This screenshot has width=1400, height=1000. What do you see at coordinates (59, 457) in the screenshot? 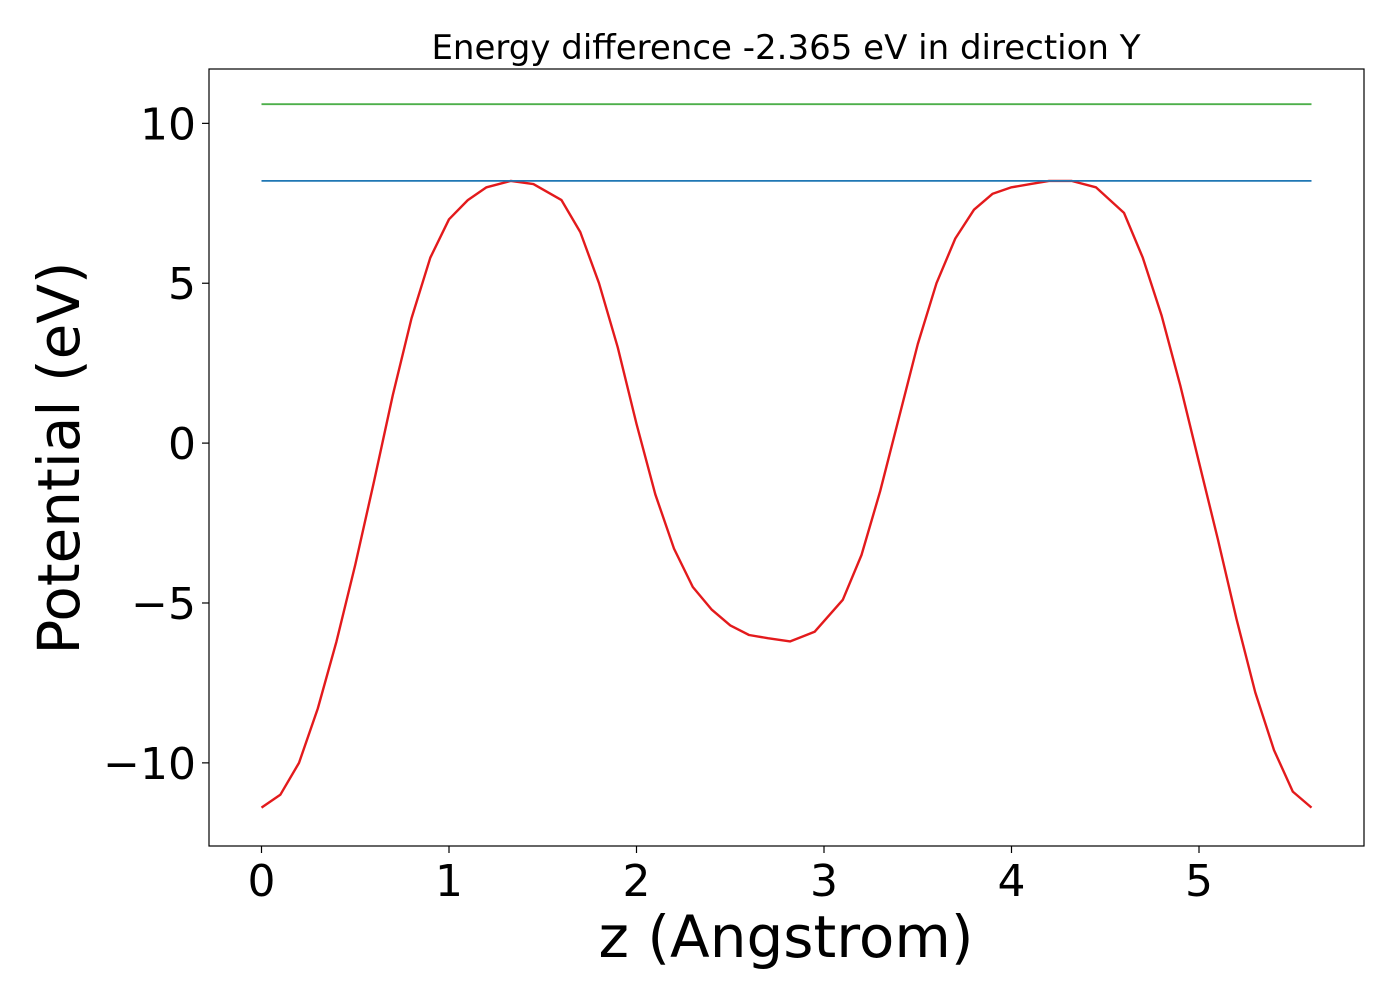
I see `y-axis-label: Potential (eV)` at bounding box center [59, 457].